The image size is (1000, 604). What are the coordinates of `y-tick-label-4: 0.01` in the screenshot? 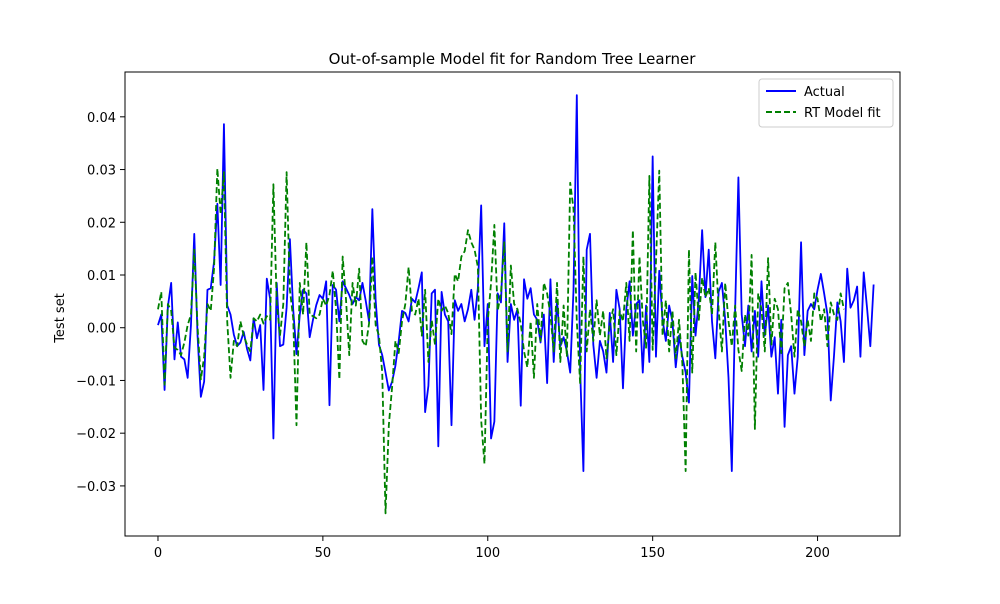 It's located at (101, 276).